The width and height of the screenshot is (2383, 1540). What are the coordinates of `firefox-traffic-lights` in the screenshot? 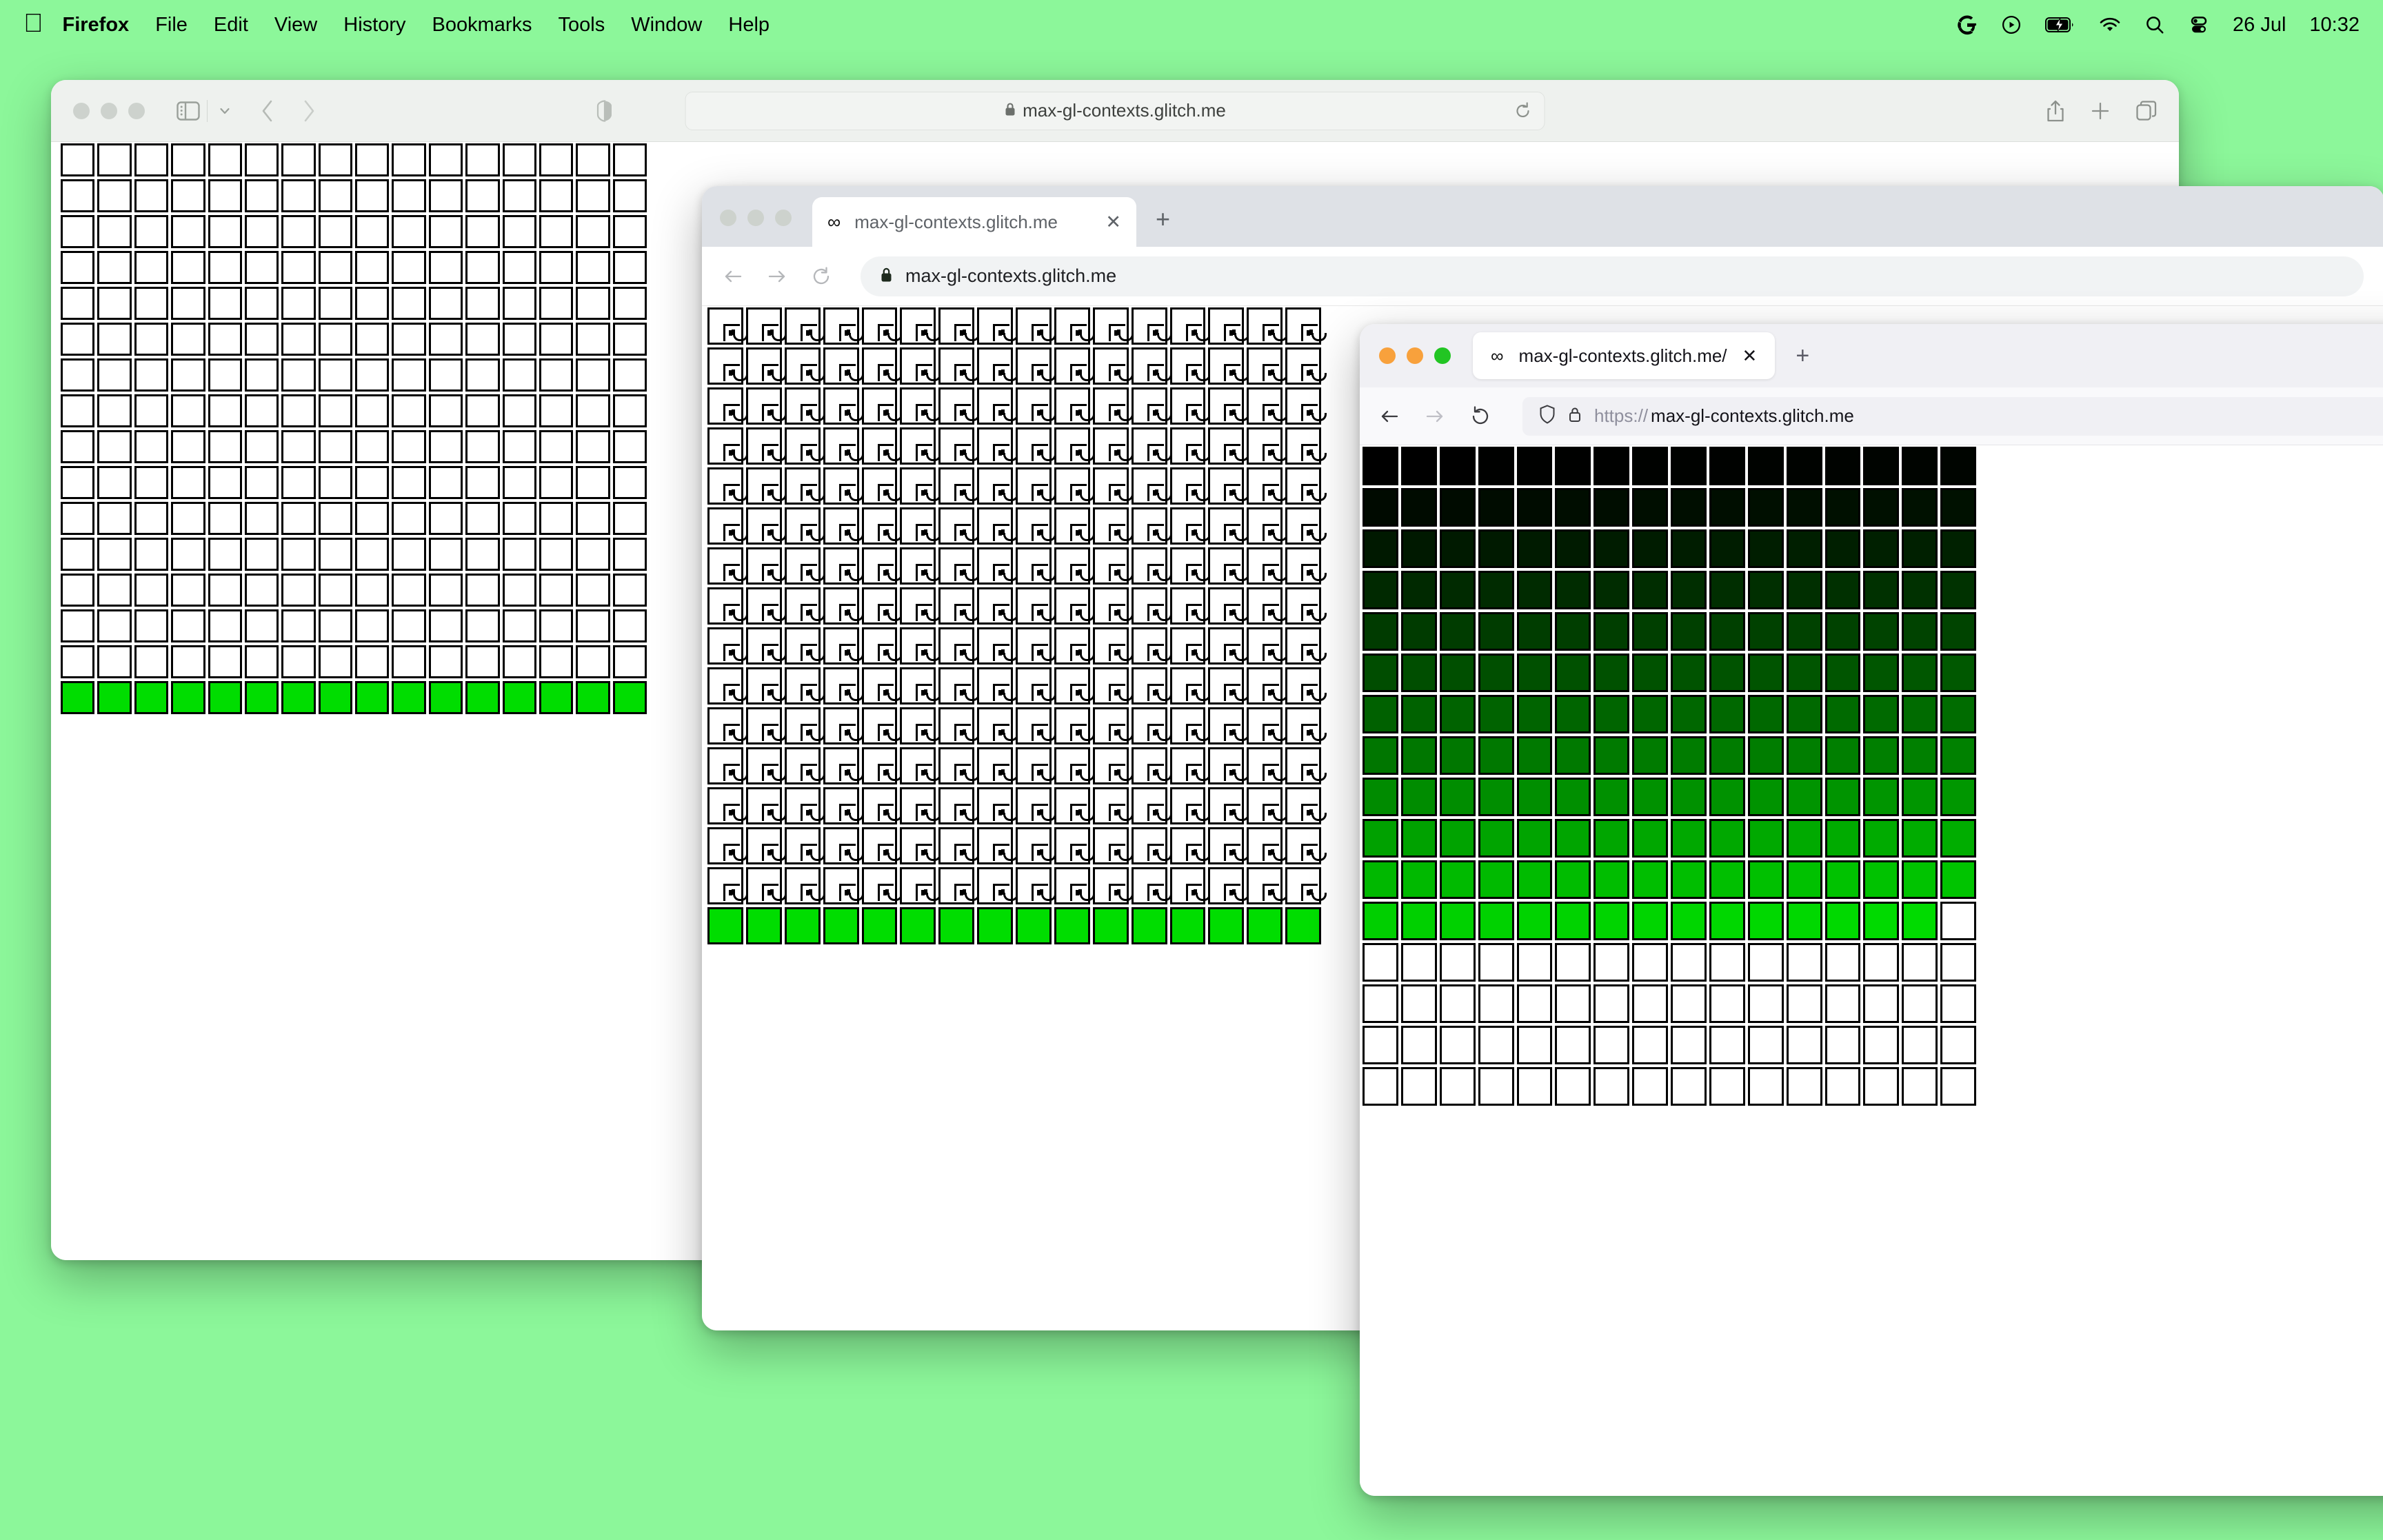 It's located at (1415, 355).